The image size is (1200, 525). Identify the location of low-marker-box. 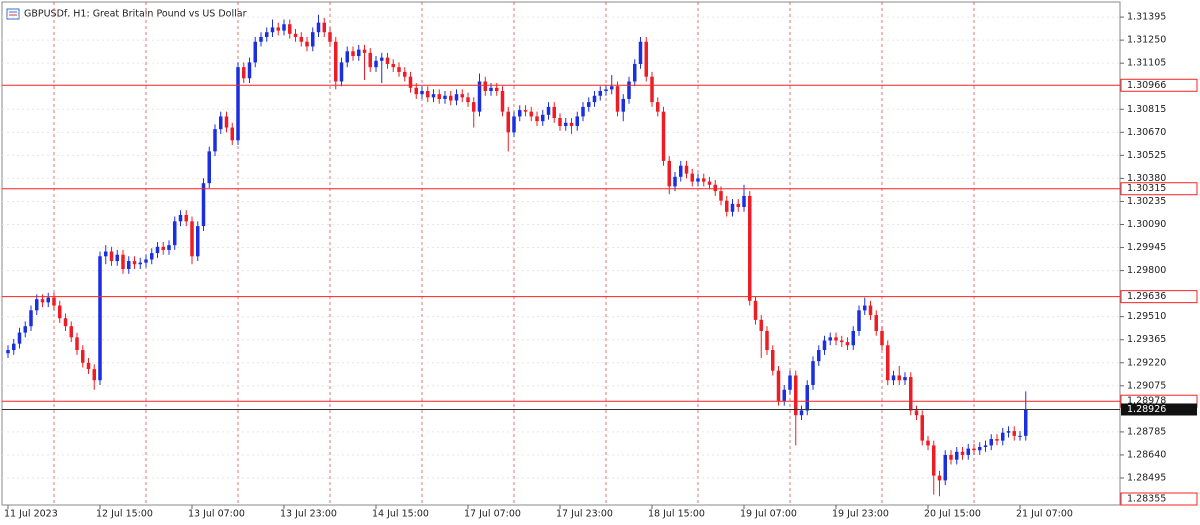
(1159, 499).